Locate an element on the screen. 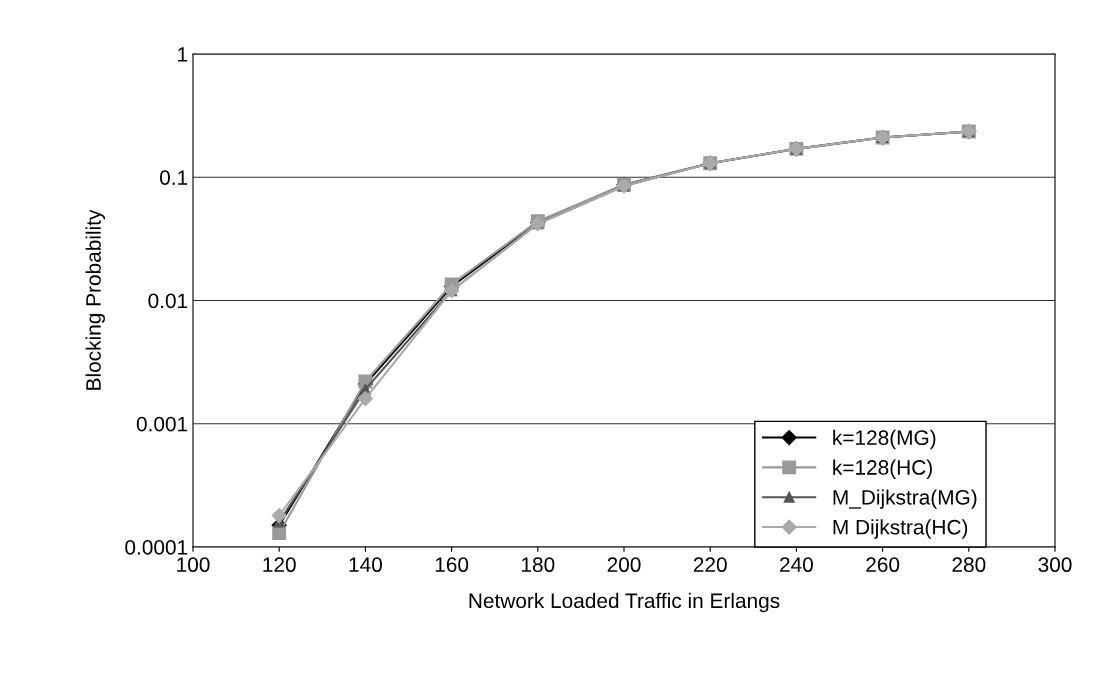 The height and width of the screenshot is (673, 1118). y-tick-label: 1 is located at coordinates (183, 54).